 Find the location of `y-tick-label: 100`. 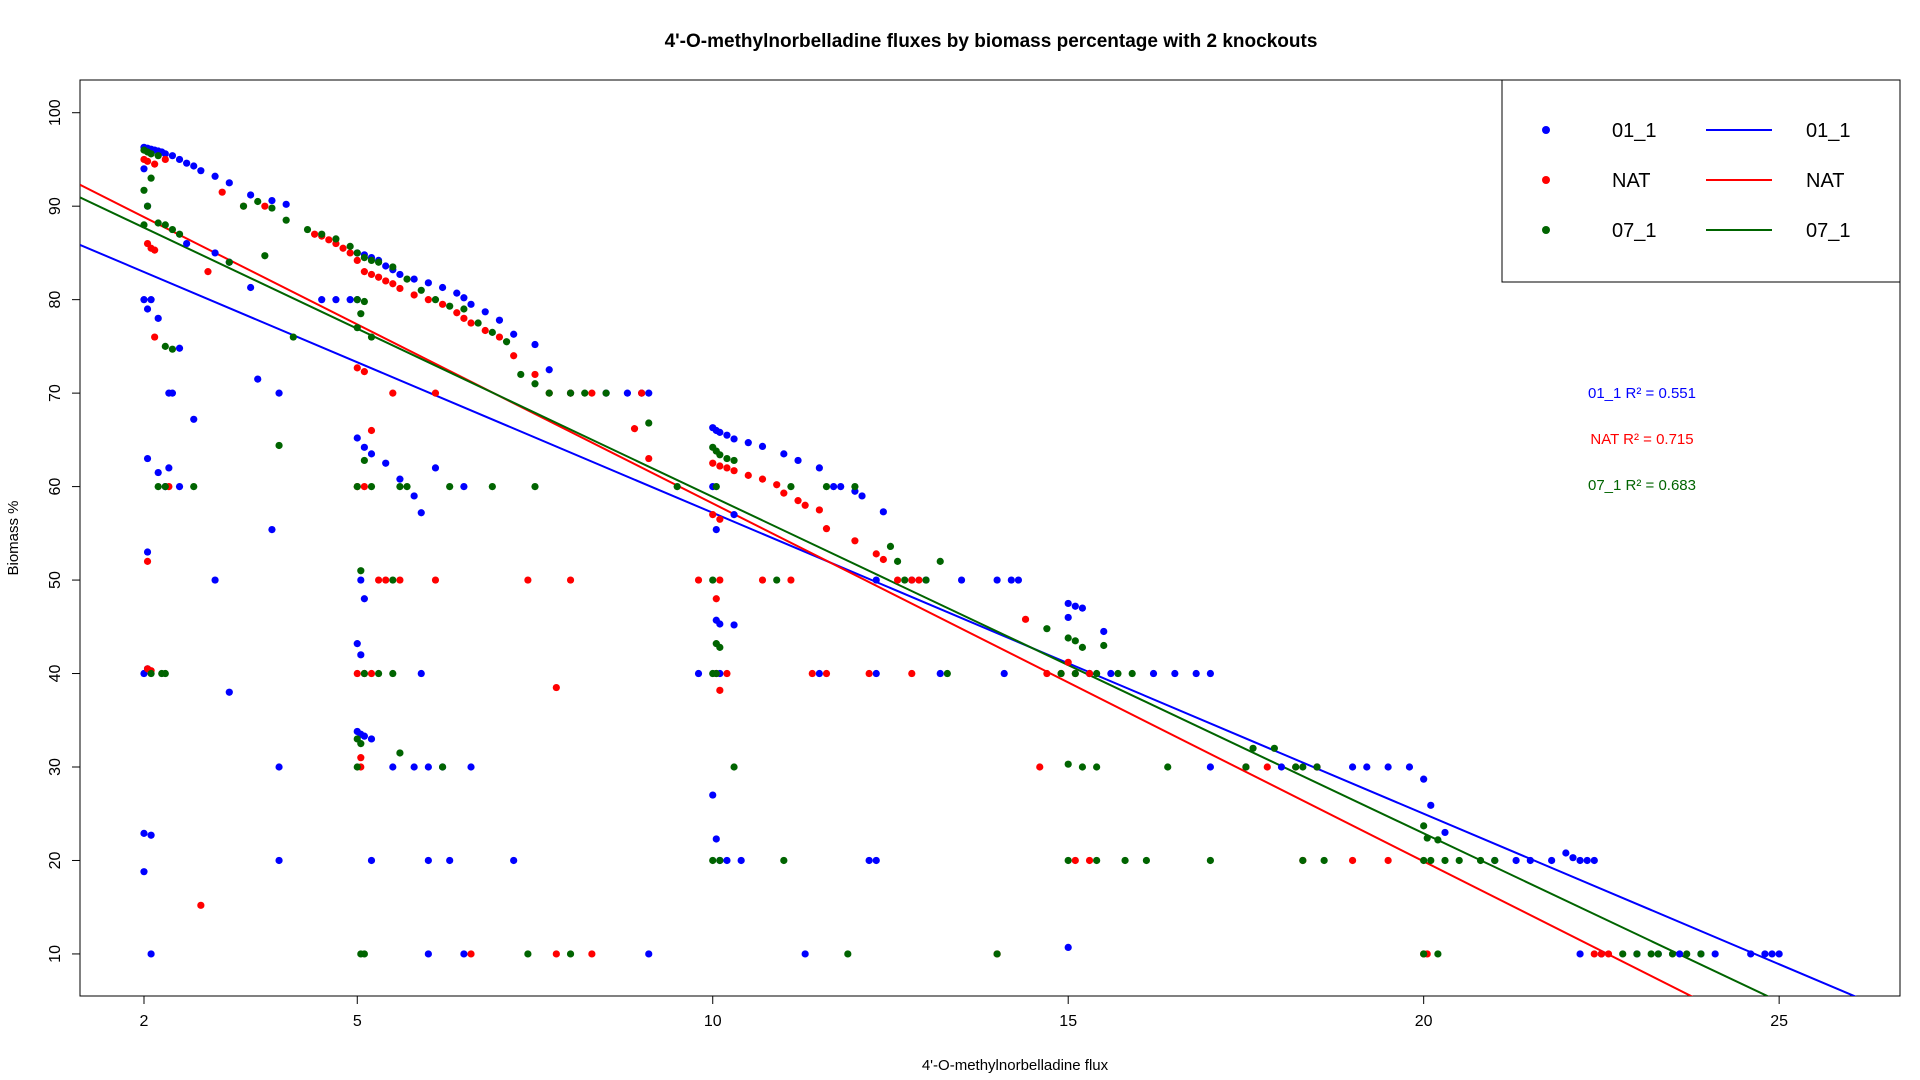

y-tick-label: 100 is located at coordinates (55, 112).